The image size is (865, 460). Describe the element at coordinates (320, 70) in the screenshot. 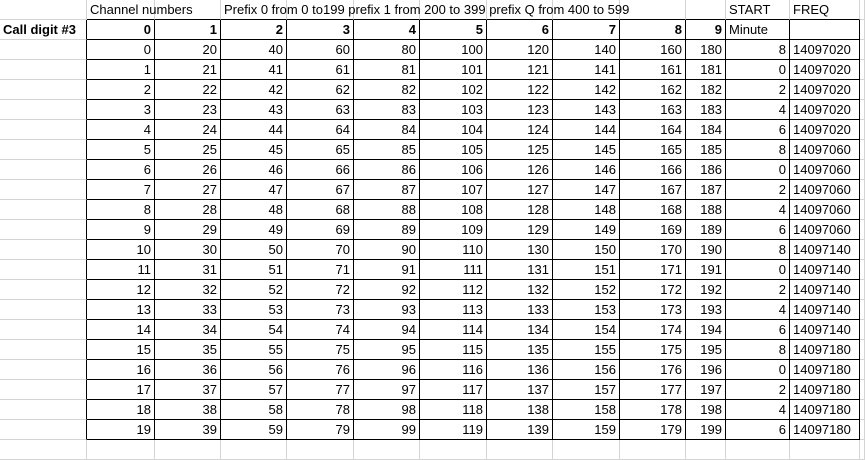

I see `cell: 61` at that location.